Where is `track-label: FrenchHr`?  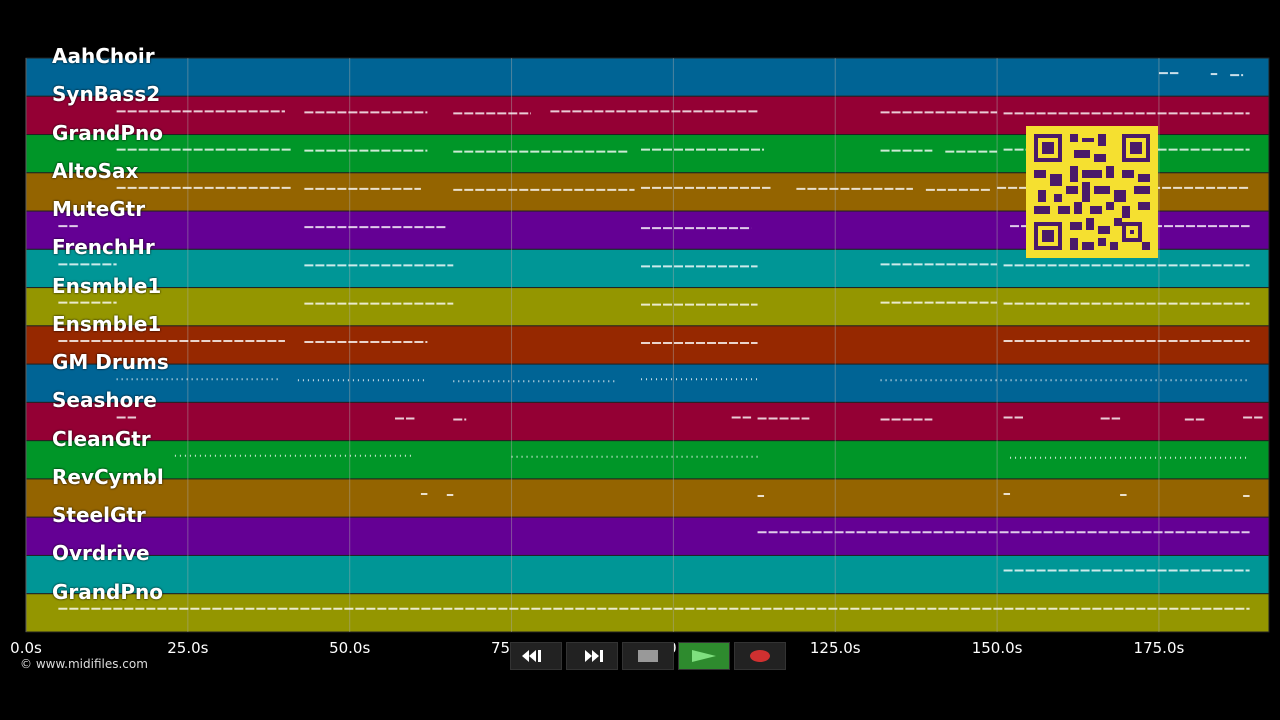 track-label: FrenchHr is located at coordinates (103, 247).